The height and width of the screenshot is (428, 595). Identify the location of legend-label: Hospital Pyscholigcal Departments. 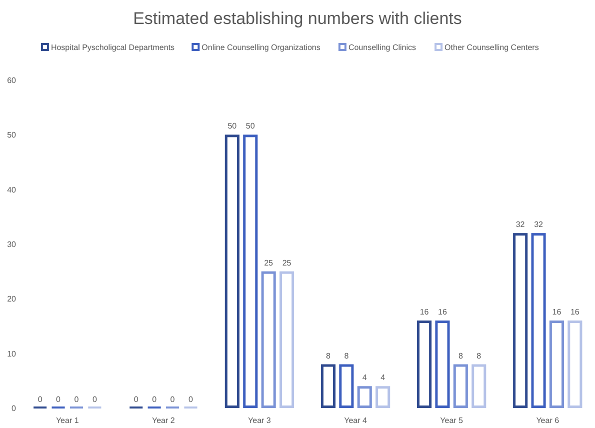
(112, 47).